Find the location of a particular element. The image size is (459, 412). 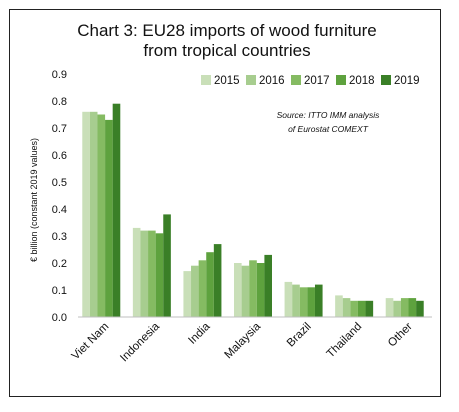

y-tick-label: 0.4 is located at coordinates (59, 210).